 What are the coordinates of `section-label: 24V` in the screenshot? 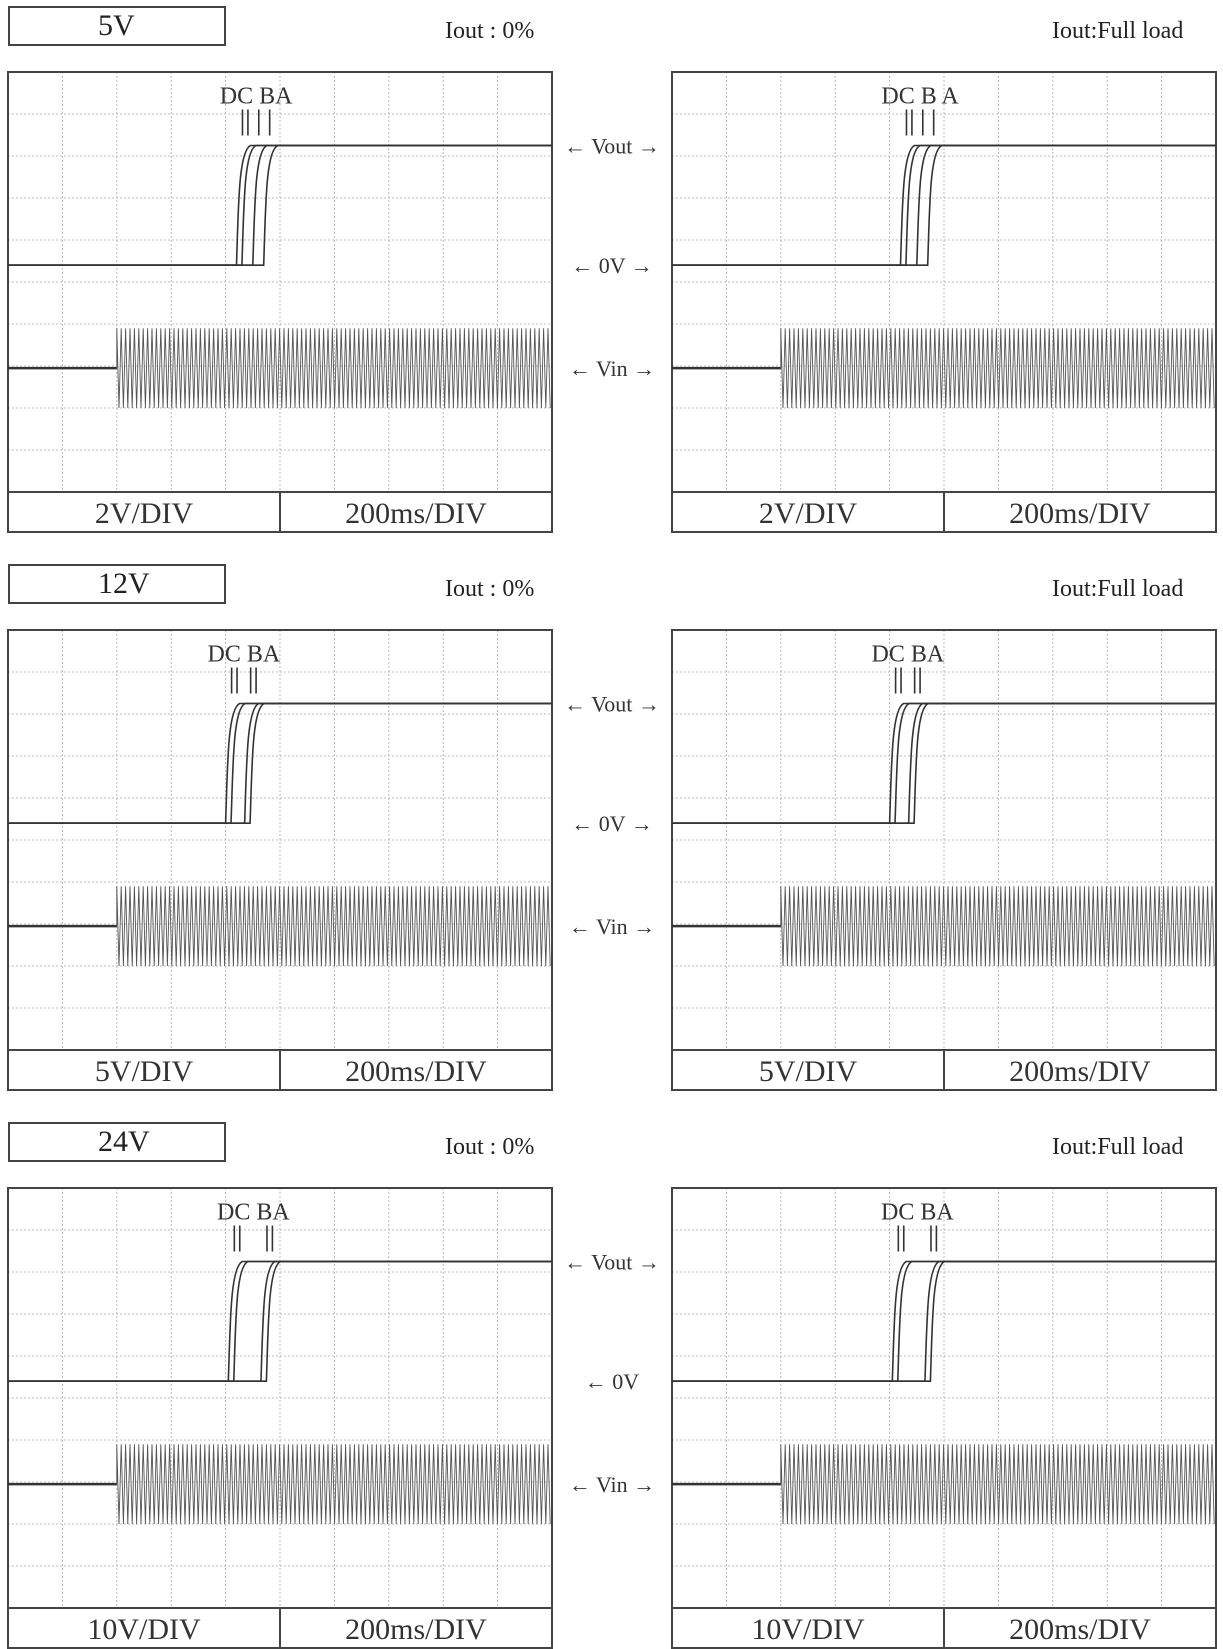 It's located at (117, 1142).